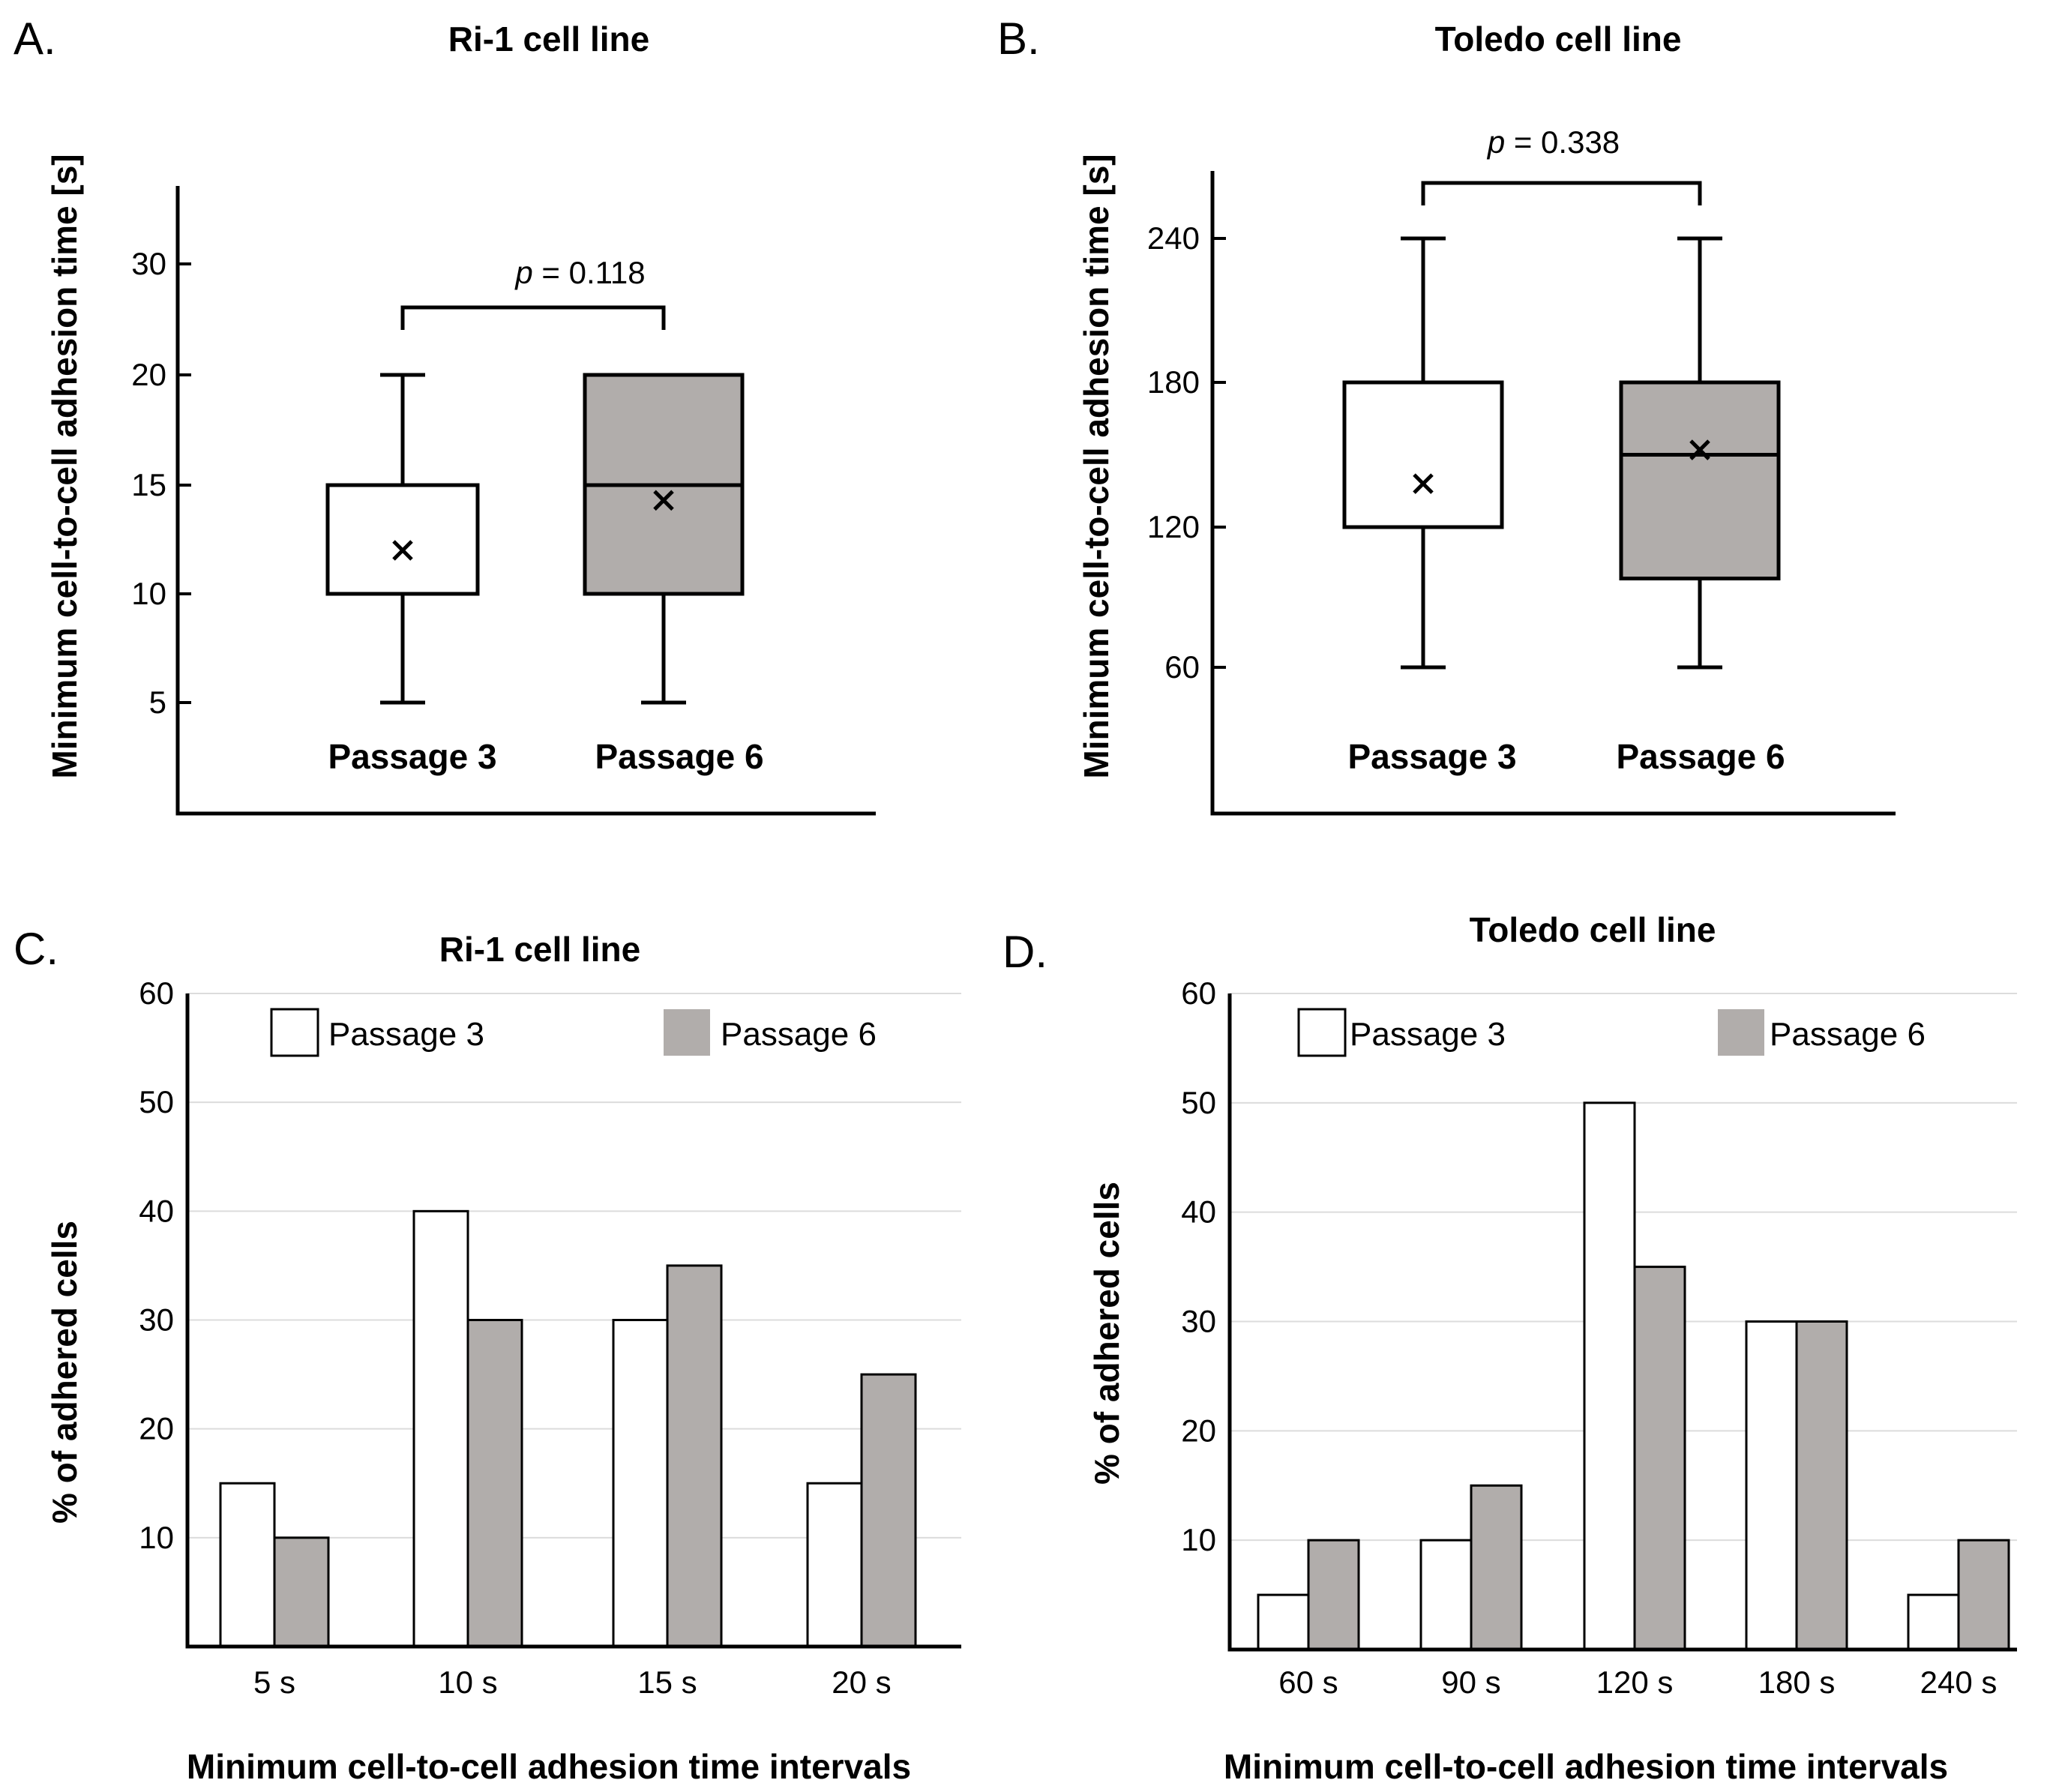 The width and height of the screenshot is (2056, 1792). I want to click on panel-b-group-label-passage-6: Passage 6, so click(1700, 756).